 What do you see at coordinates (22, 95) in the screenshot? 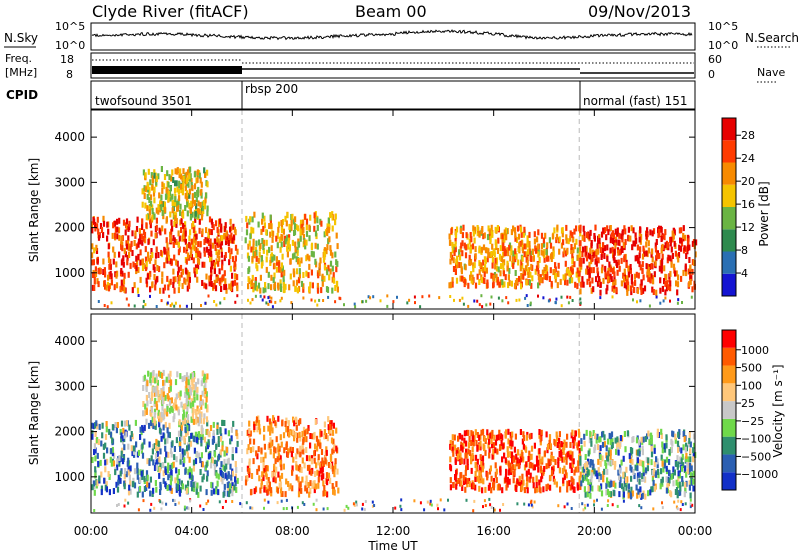
I see `cpid-label: CPID` at bounding box center [22, 95].